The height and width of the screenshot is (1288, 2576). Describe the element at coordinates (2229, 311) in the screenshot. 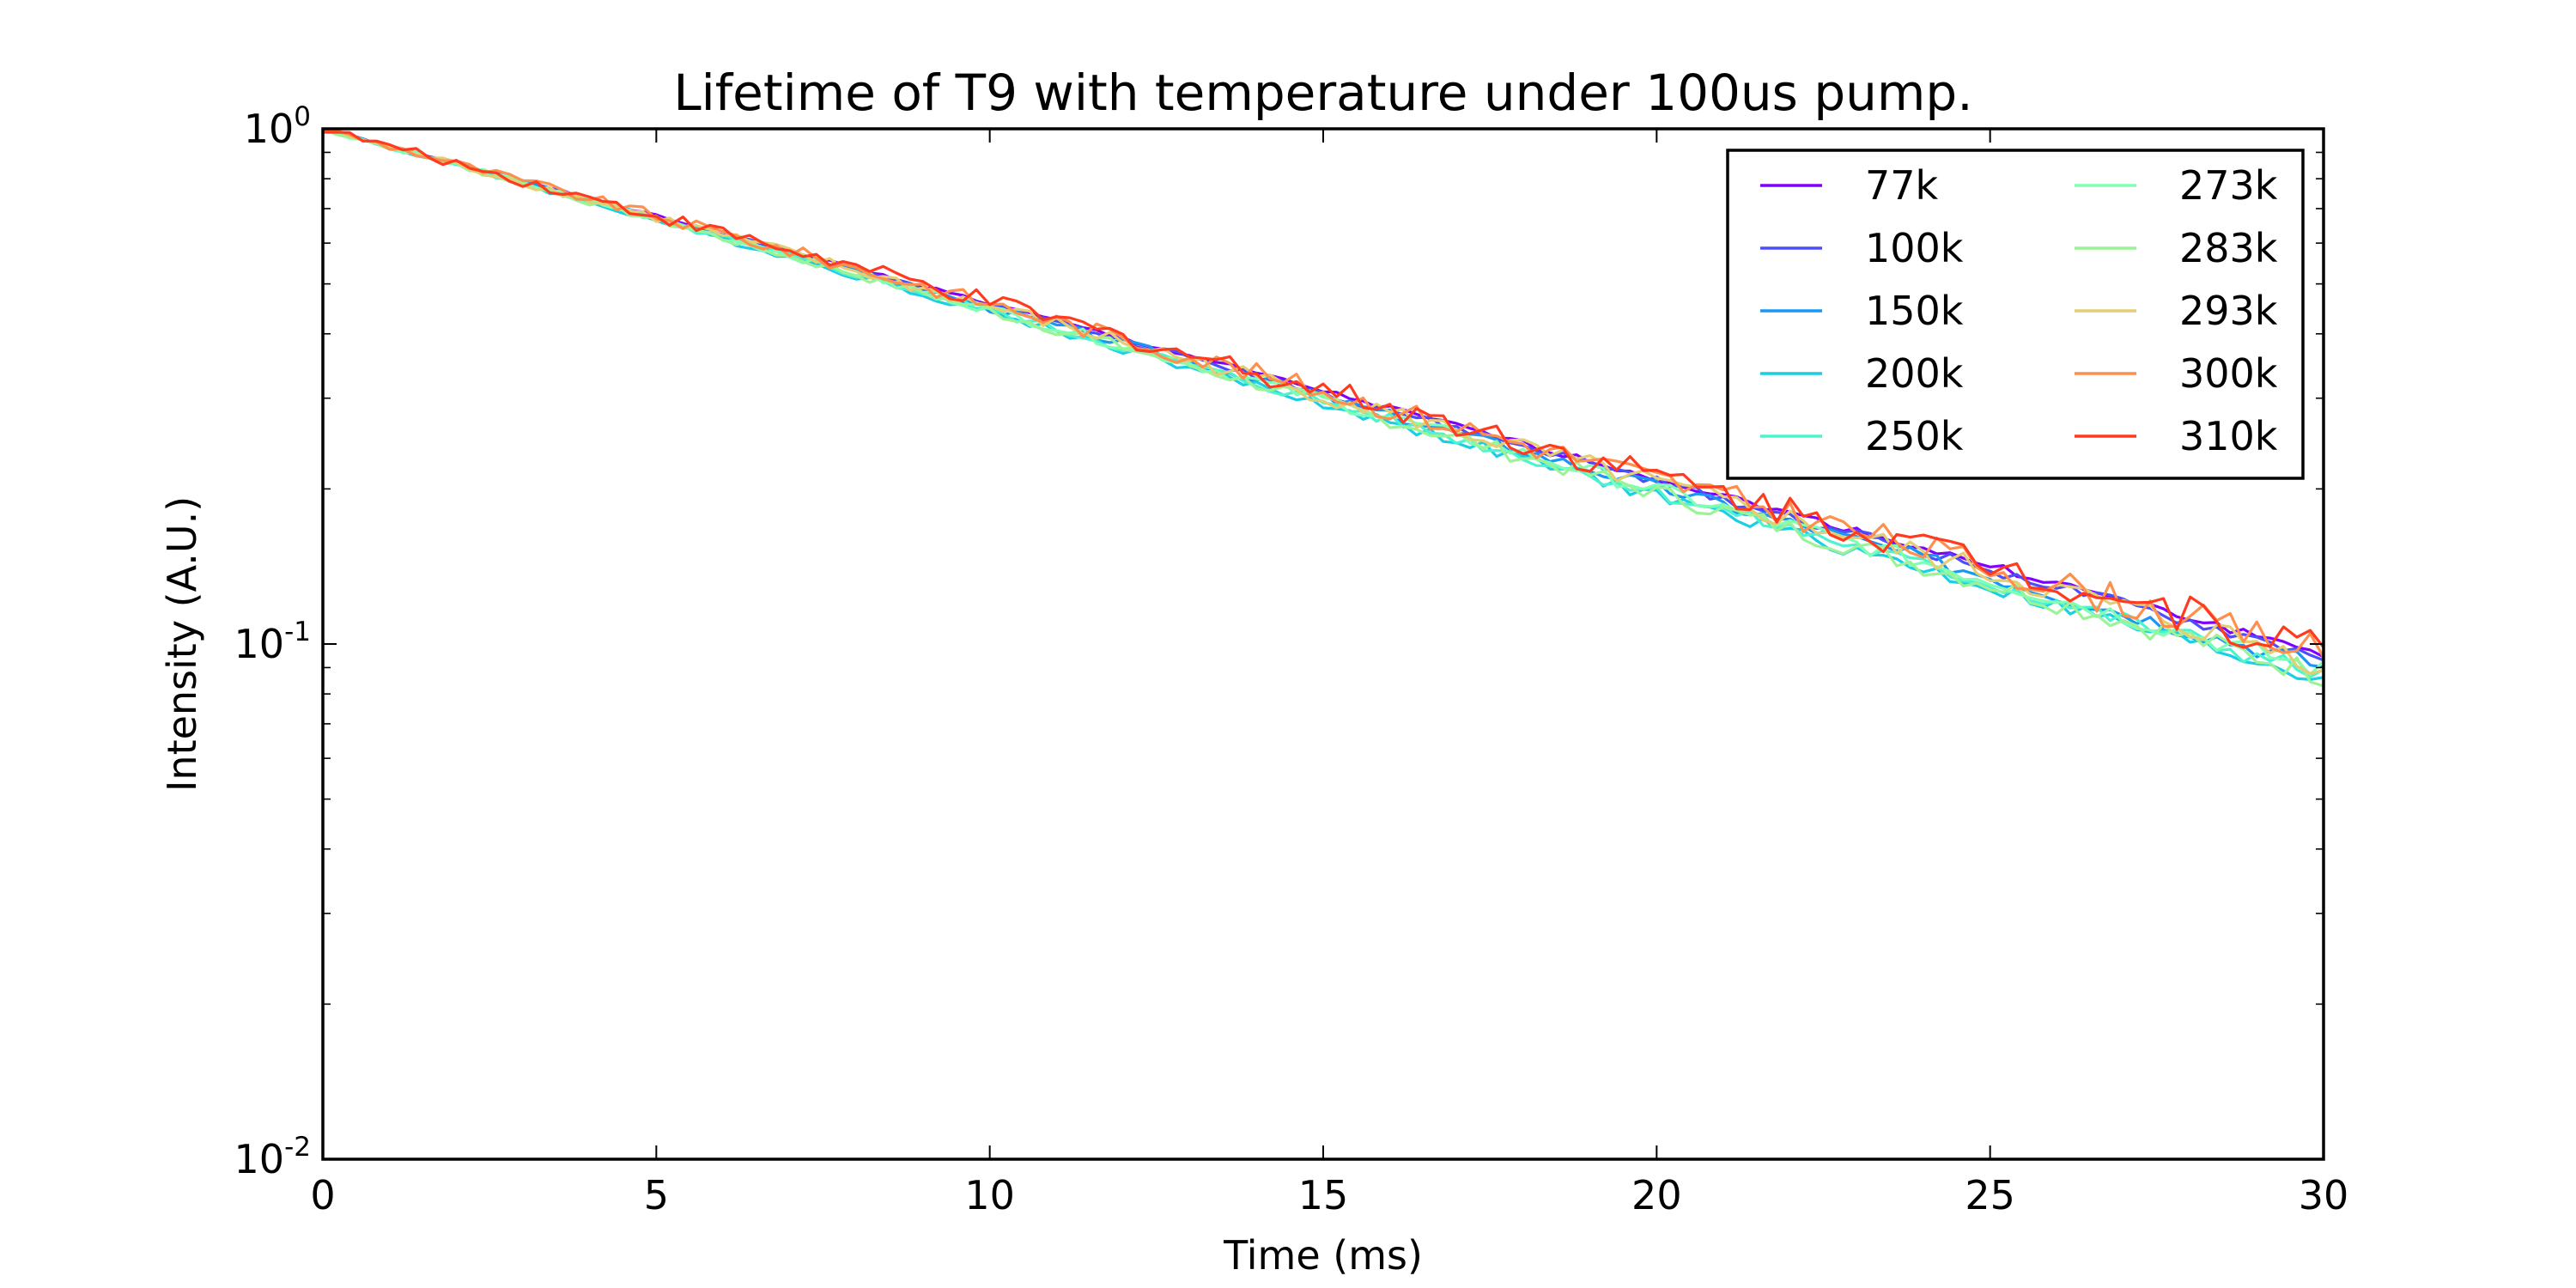

I see `legend-label-293k: 293k` at that location.